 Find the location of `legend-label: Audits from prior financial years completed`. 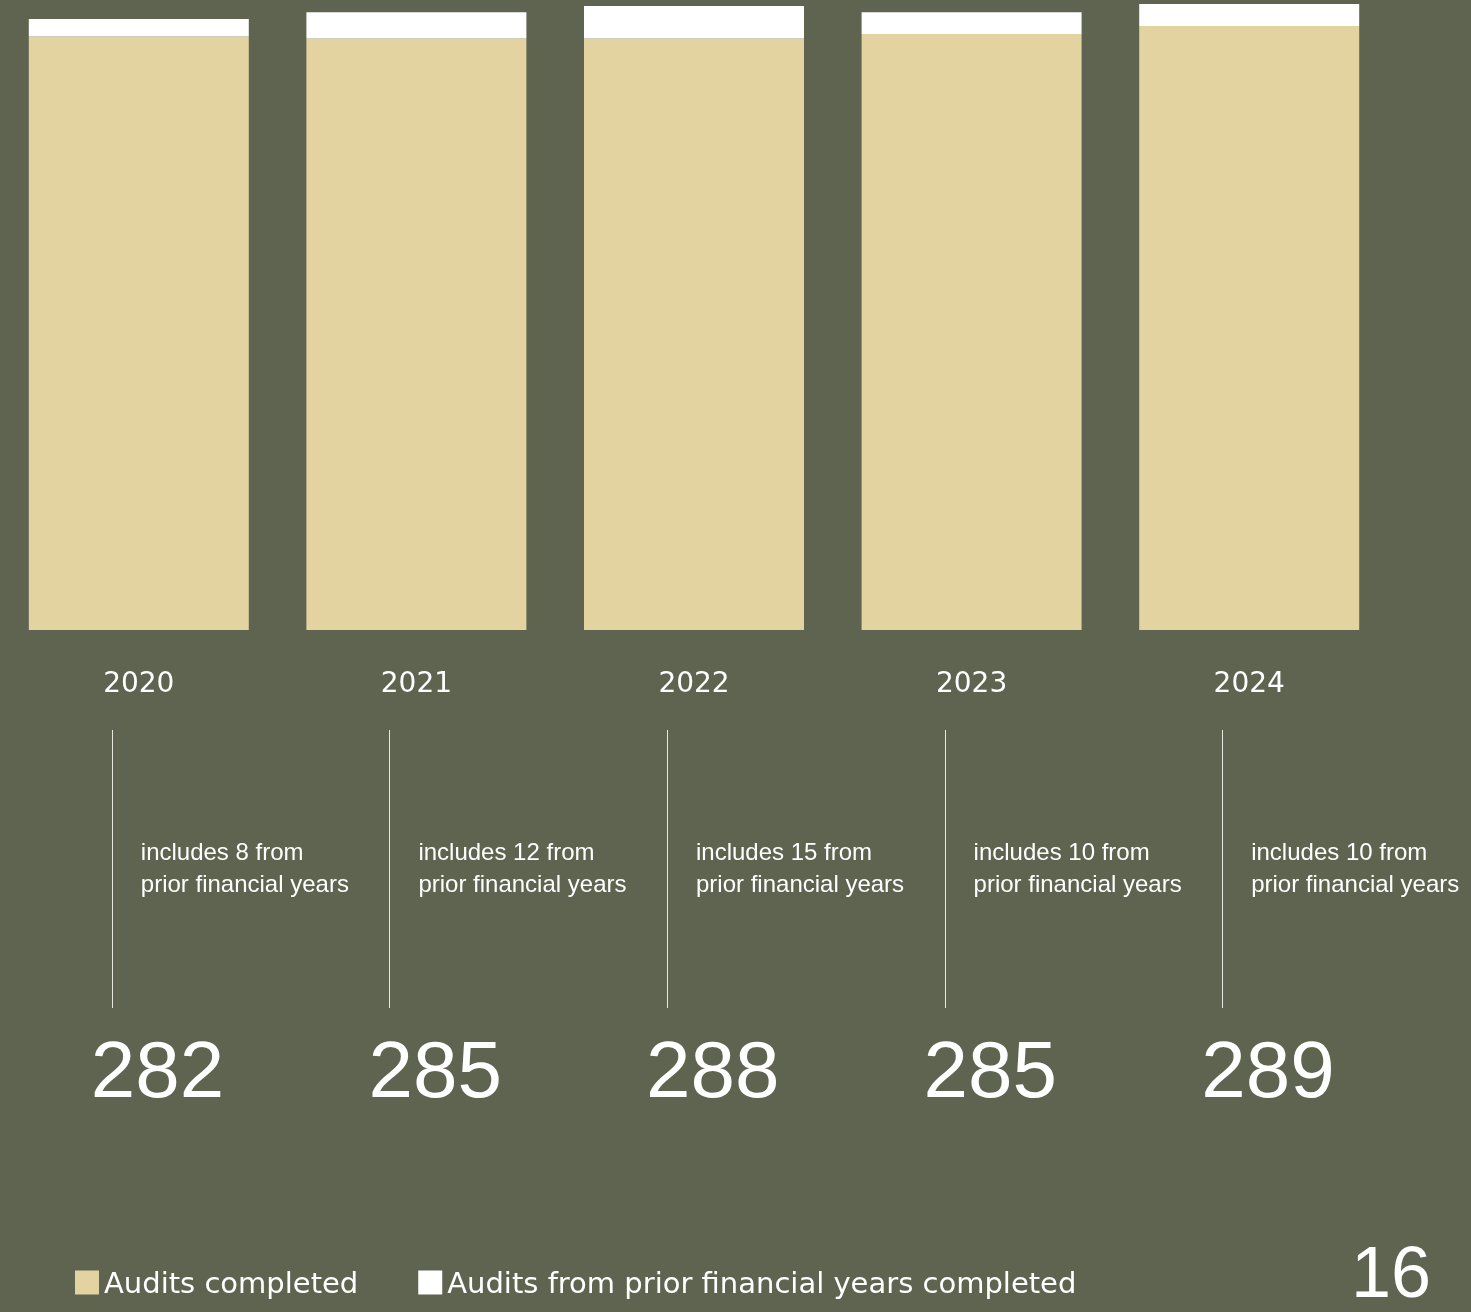

legend-label: Audits from prior financial years completed is located at coordinates (762, 1282).